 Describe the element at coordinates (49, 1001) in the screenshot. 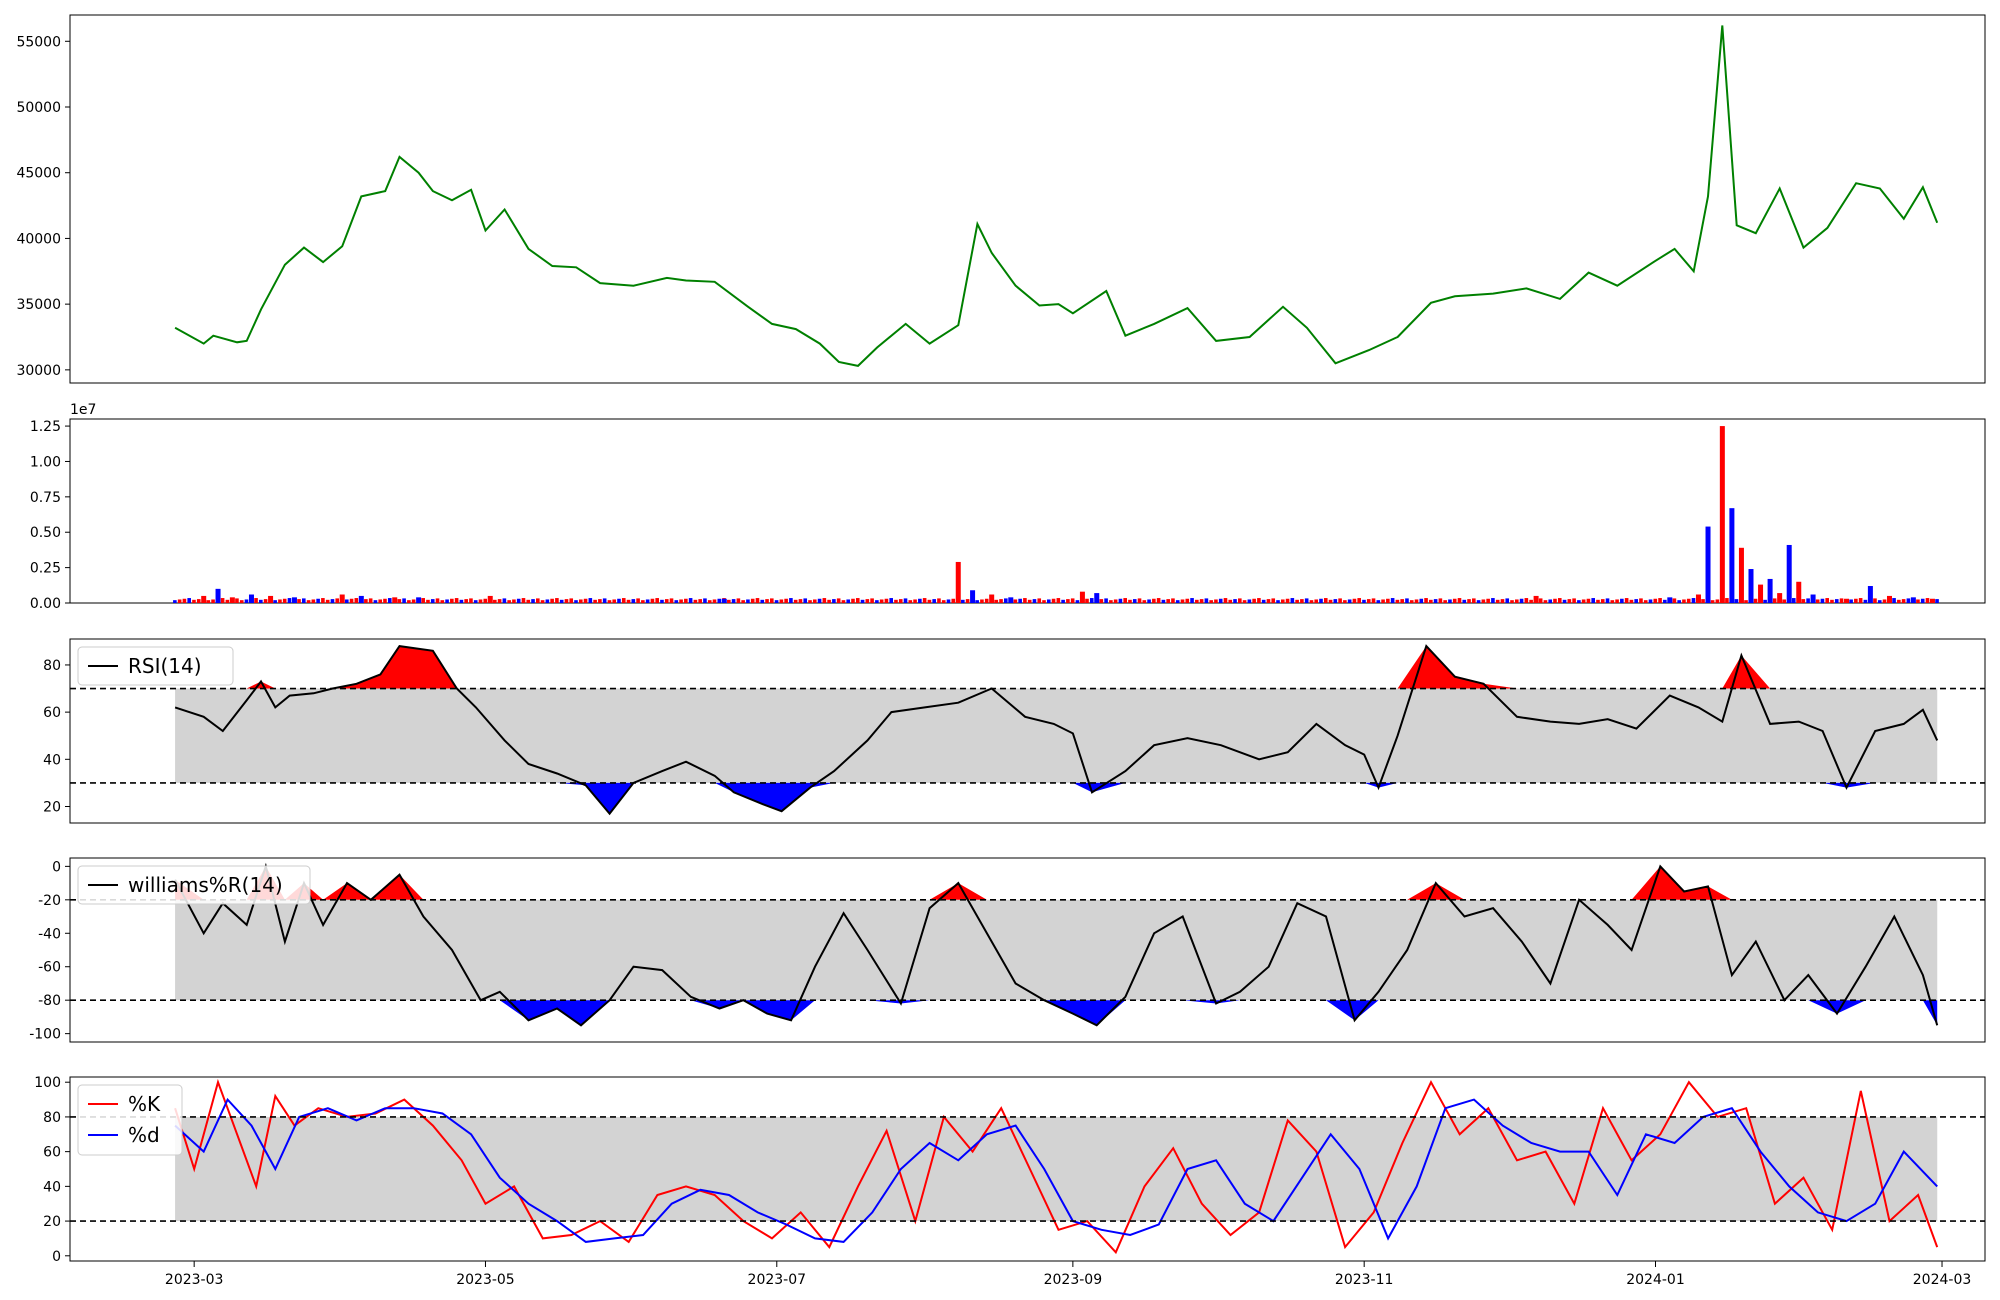

I see `y-tick-label: -80` at that location.